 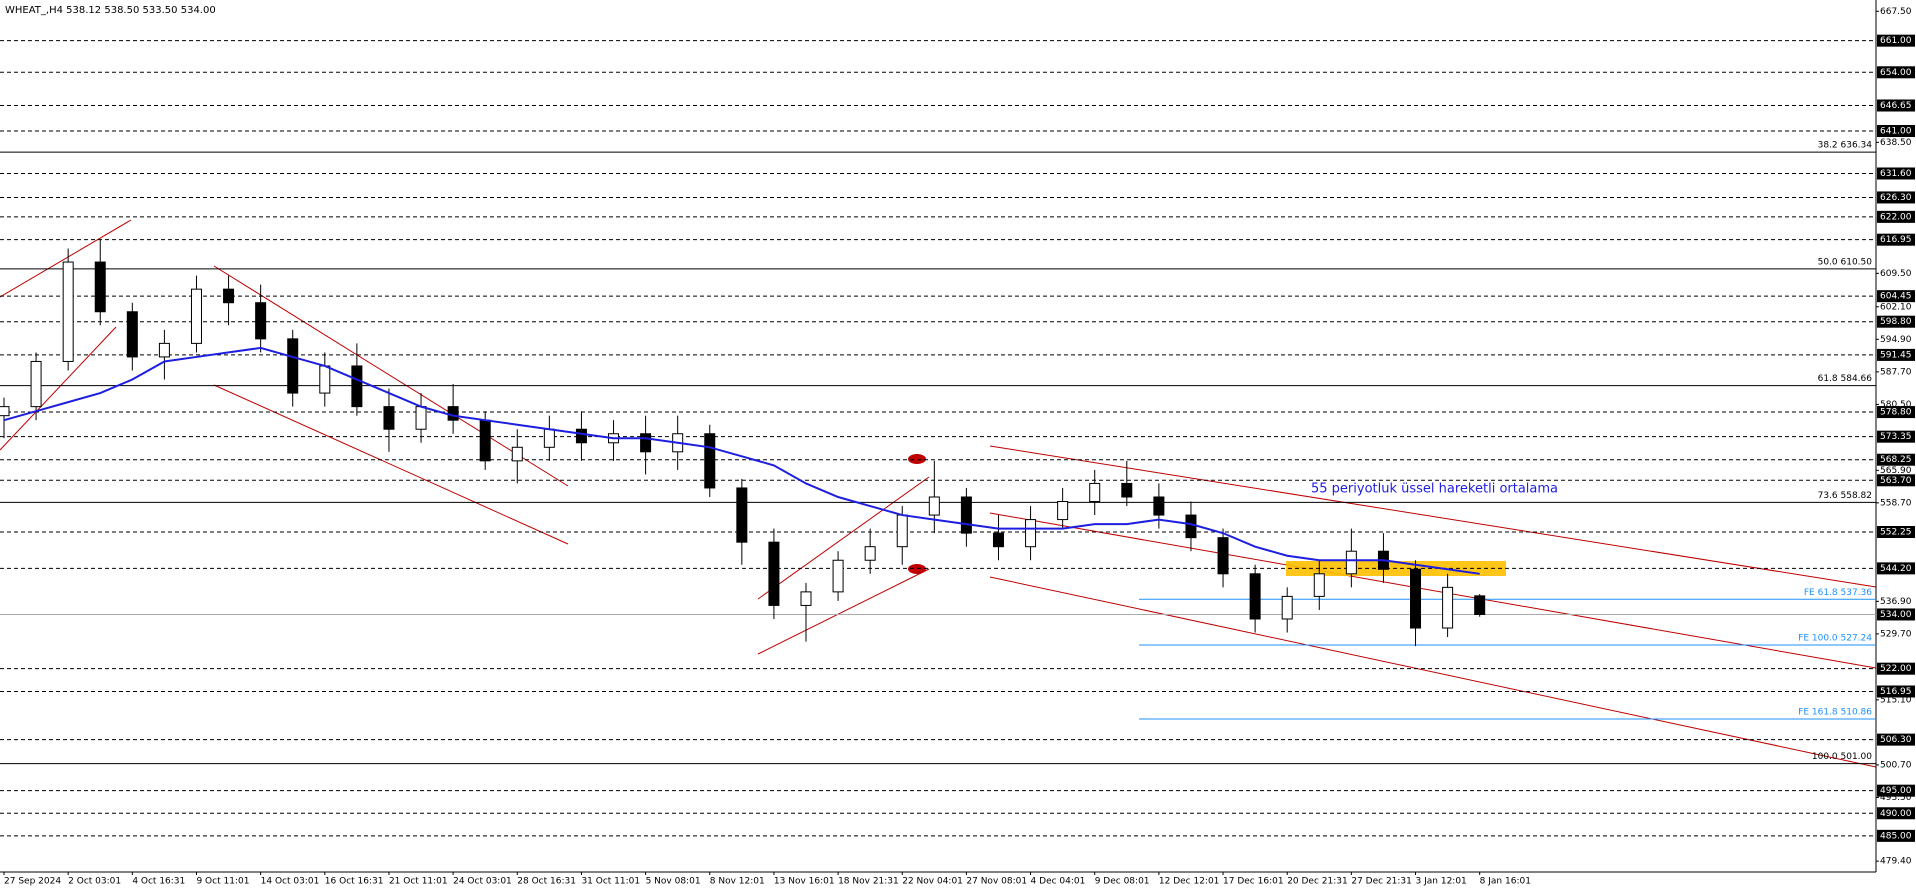 What do you see at coordinates (1122, 882) in the screenshot?
I see `x-tick-label: 9 Dec 08:01` at bounding box center [1122, 882].